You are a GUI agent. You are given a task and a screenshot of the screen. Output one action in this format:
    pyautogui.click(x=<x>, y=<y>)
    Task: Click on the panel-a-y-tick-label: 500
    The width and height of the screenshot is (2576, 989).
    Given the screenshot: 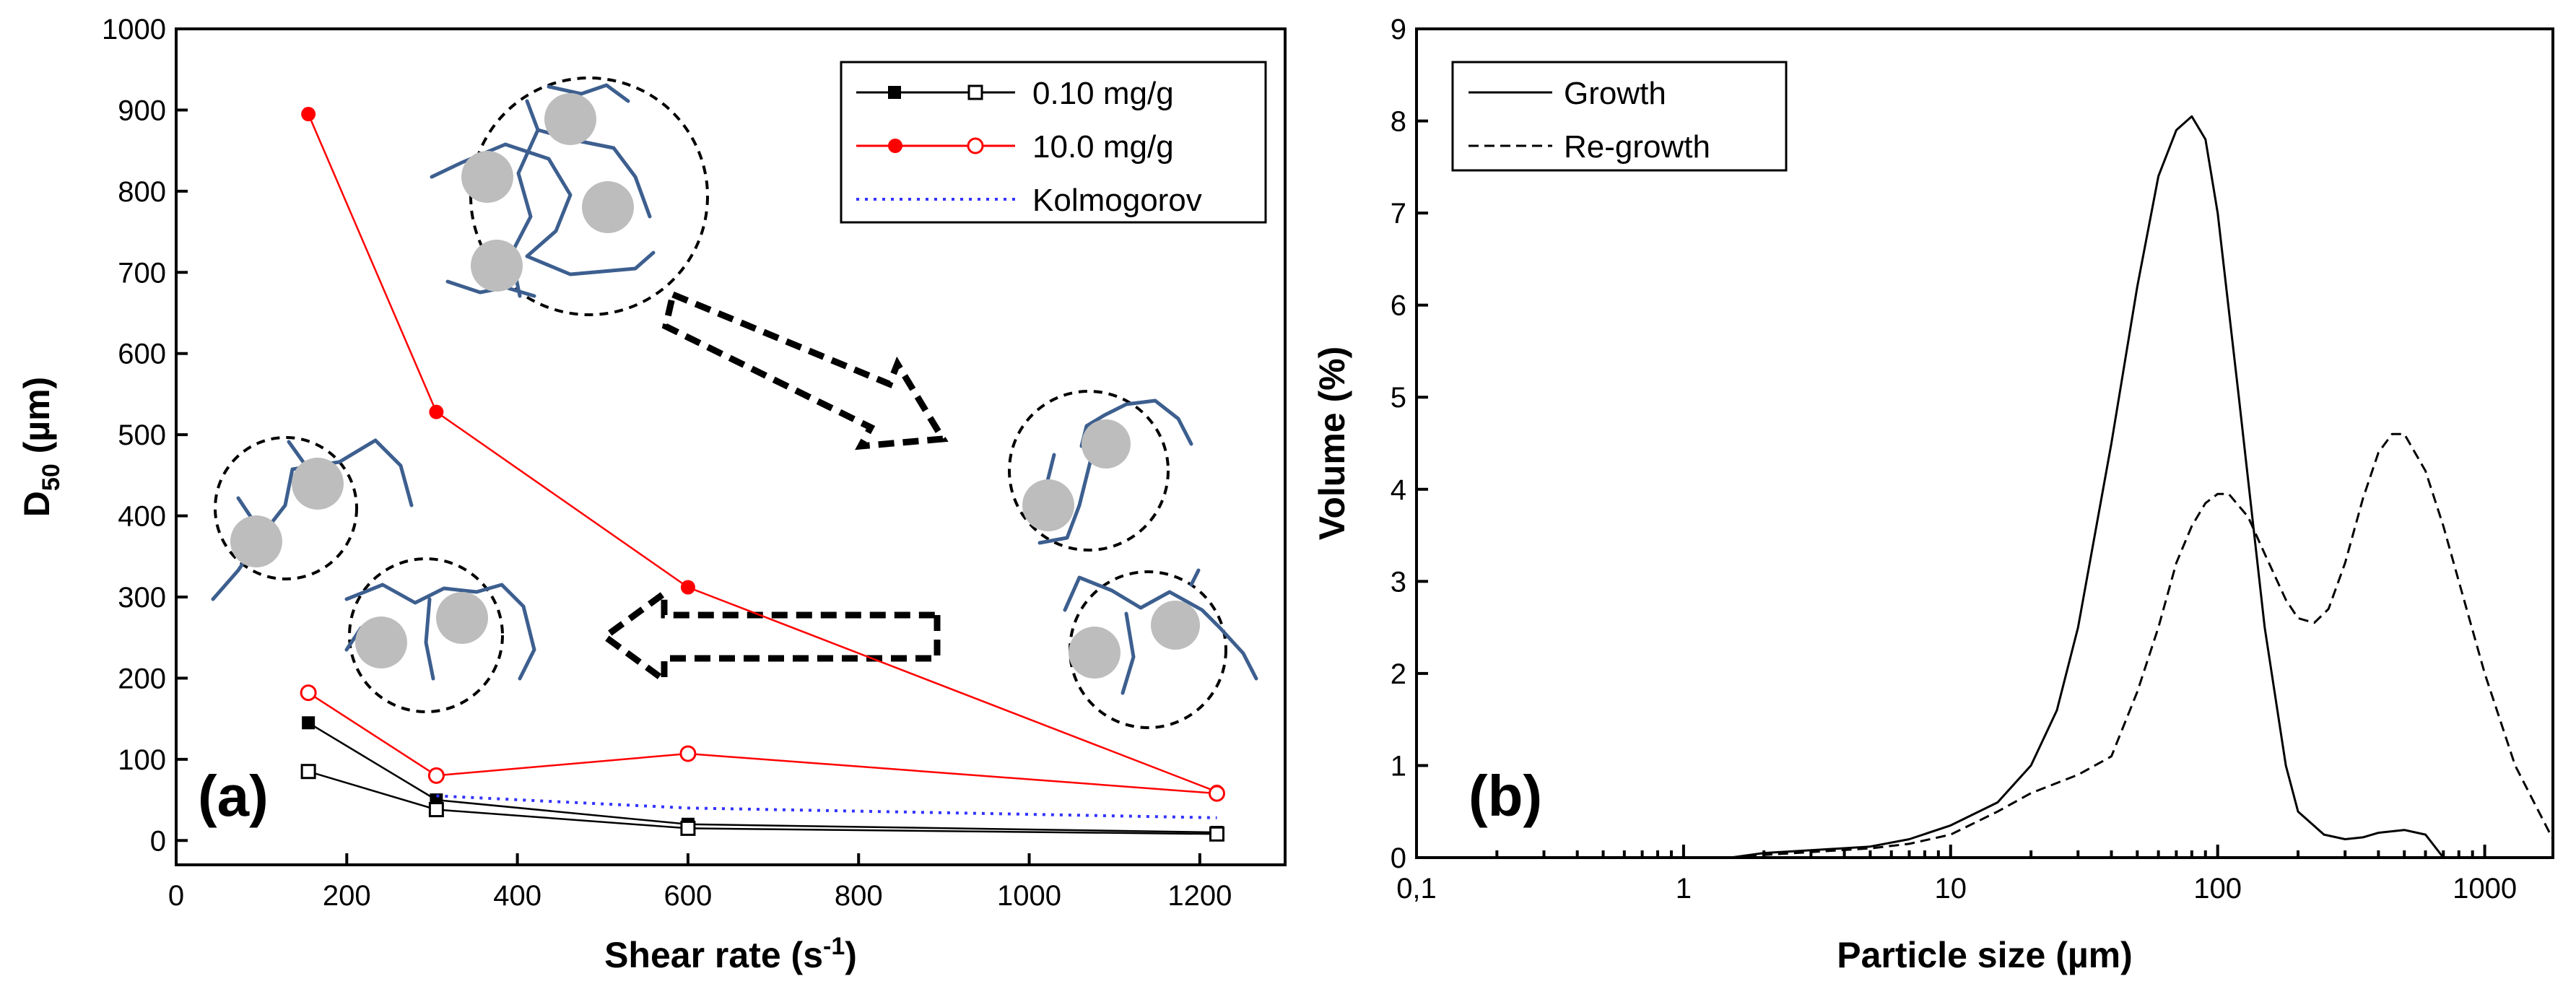 What is the action you would take?
    pyautogui.click(x=142, y=435)
    